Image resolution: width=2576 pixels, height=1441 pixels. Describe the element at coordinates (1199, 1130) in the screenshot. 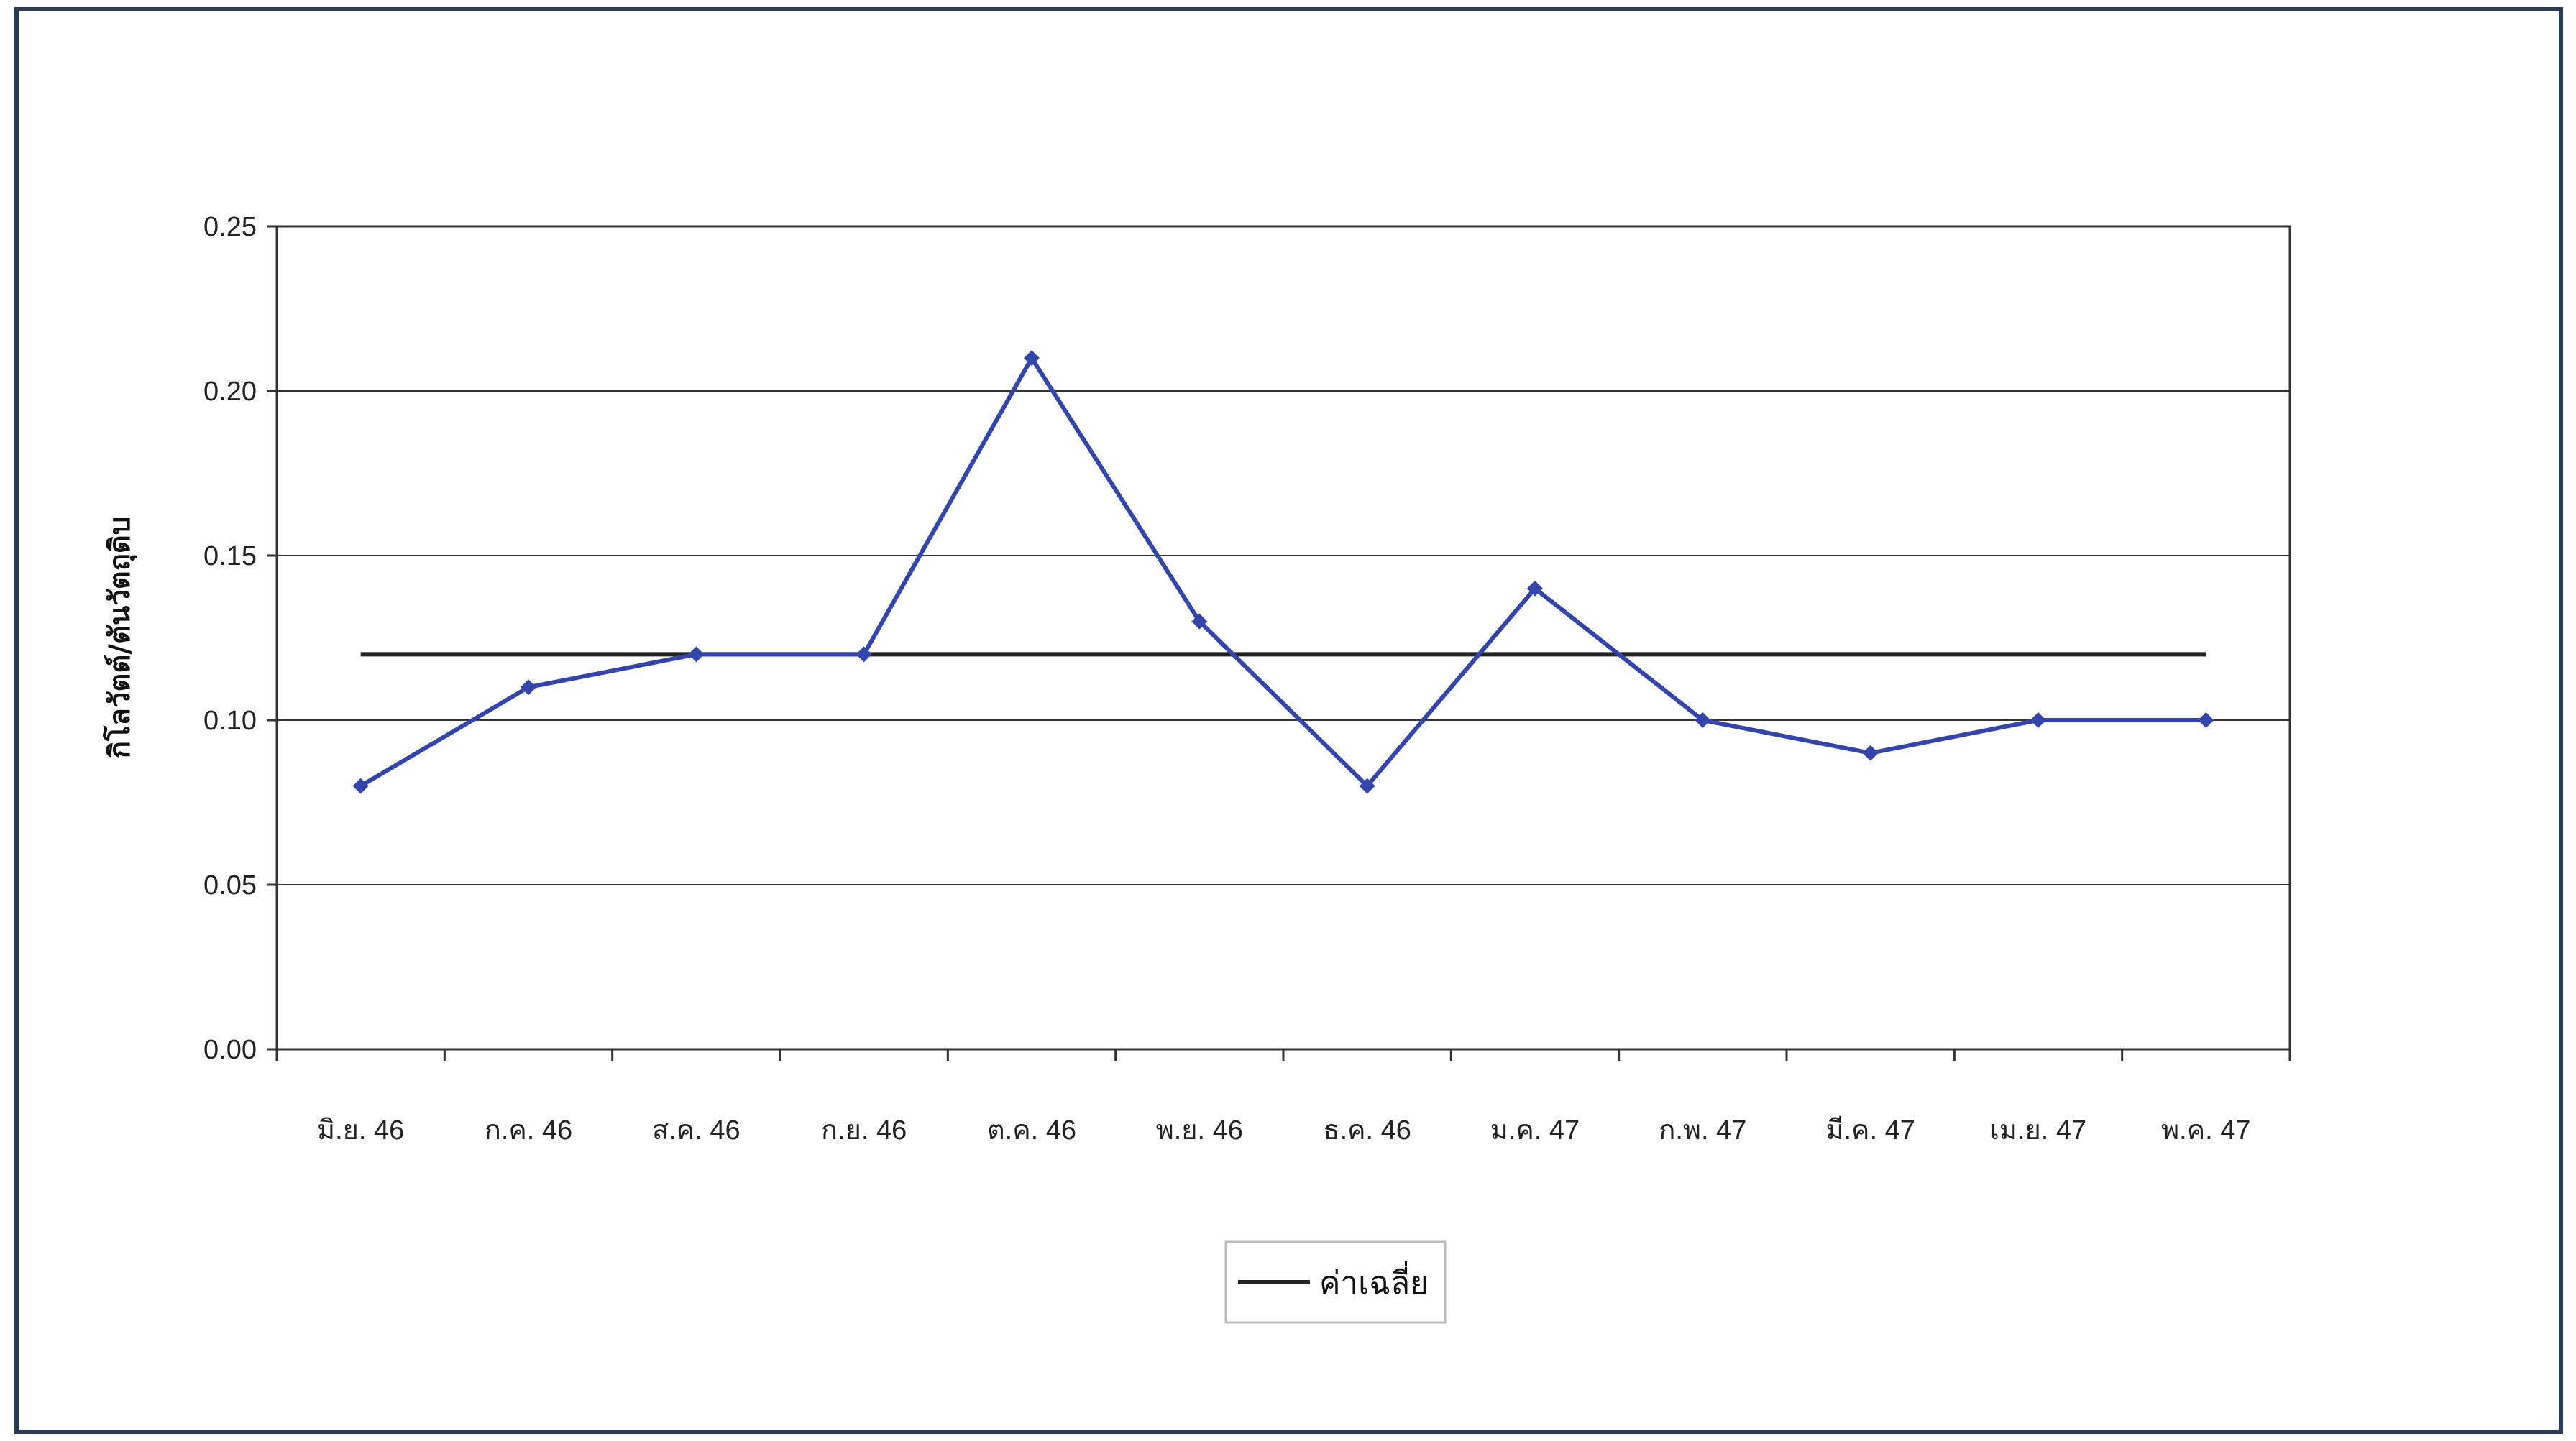

I see `x-tick-label: พ.ย. 46` at that location.